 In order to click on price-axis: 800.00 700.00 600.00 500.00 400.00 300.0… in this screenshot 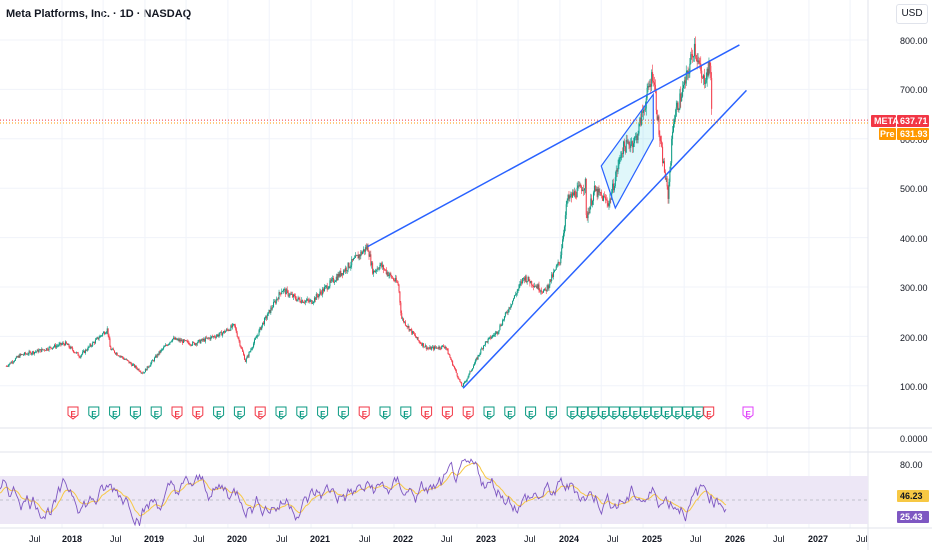, I will do `click(914, 253)`.